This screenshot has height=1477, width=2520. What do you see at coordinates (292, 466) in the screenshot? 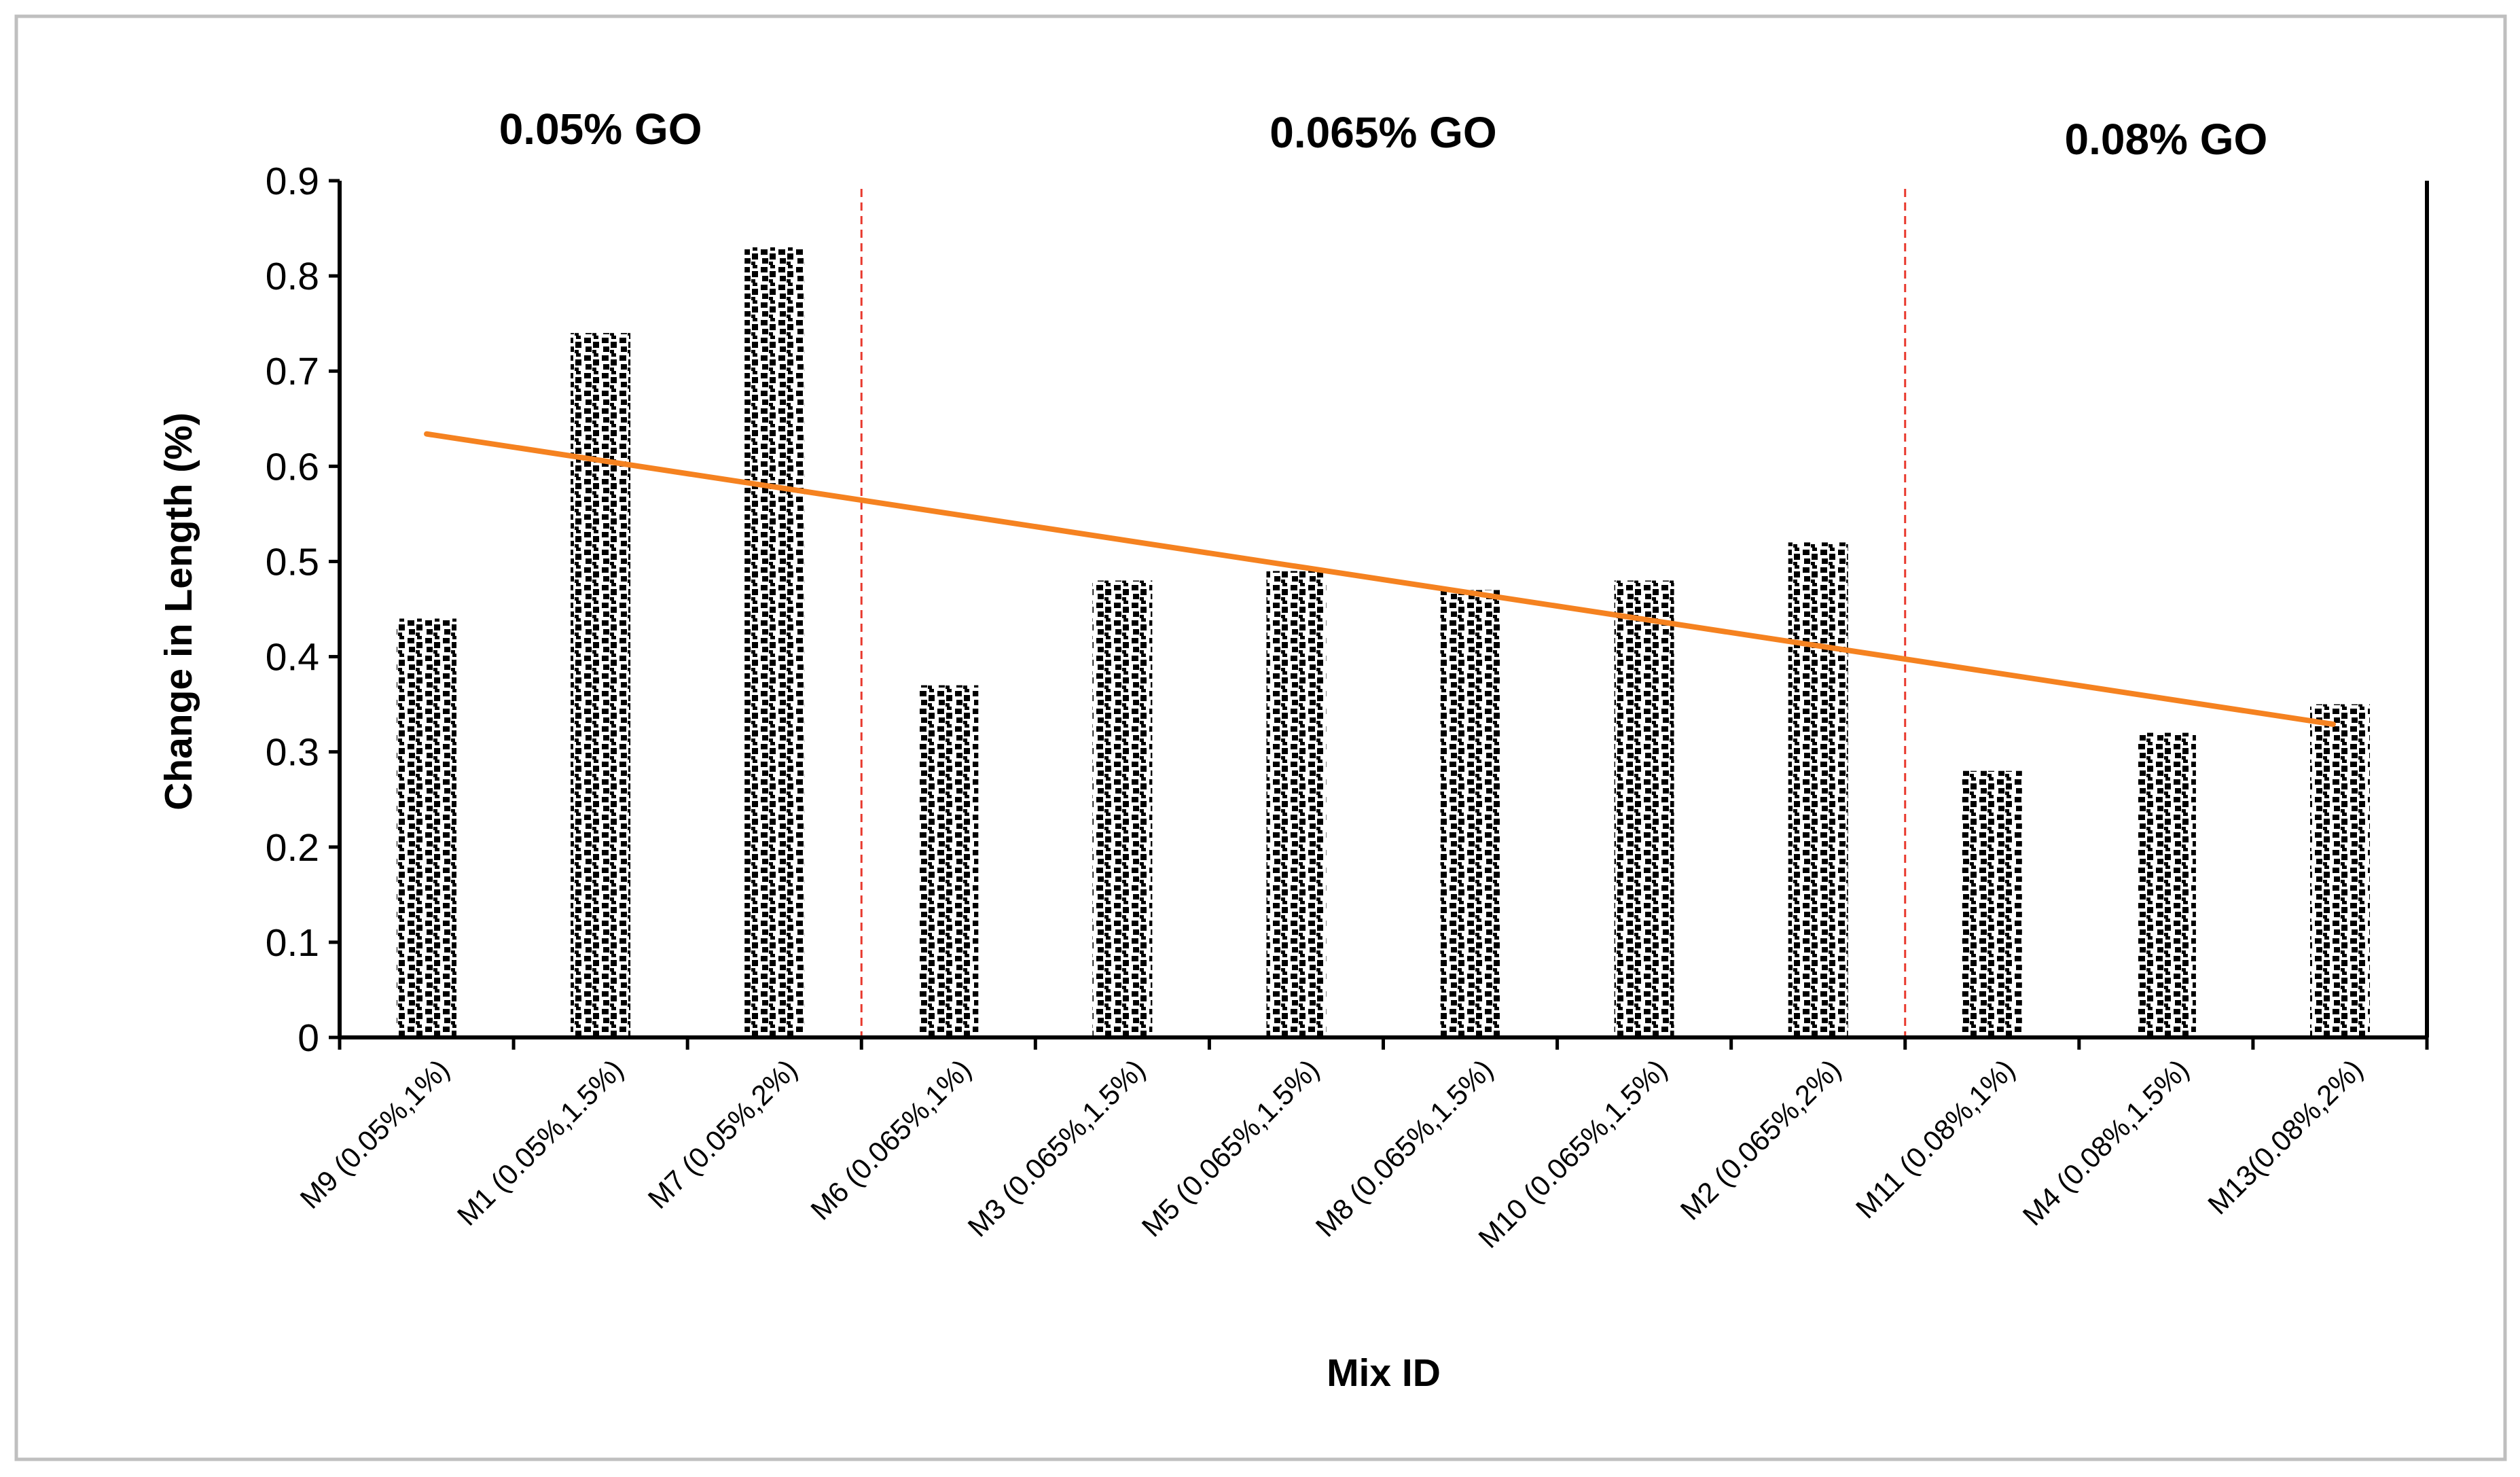
I see `y-tick-label: 0.6` at bounding box center [292, 466].